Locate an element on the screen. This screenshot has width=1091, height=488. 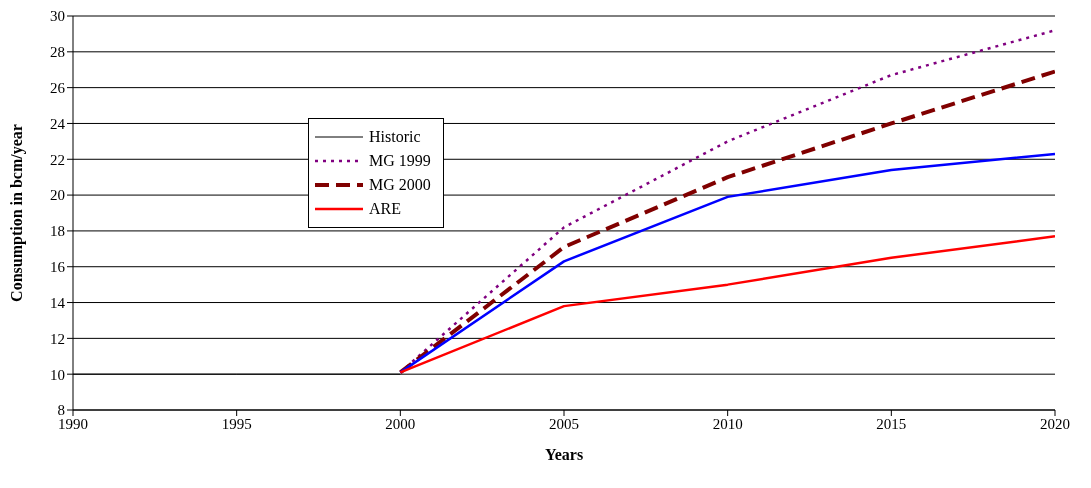
y-tick-label: 20 is located at coordinates (57, 195).